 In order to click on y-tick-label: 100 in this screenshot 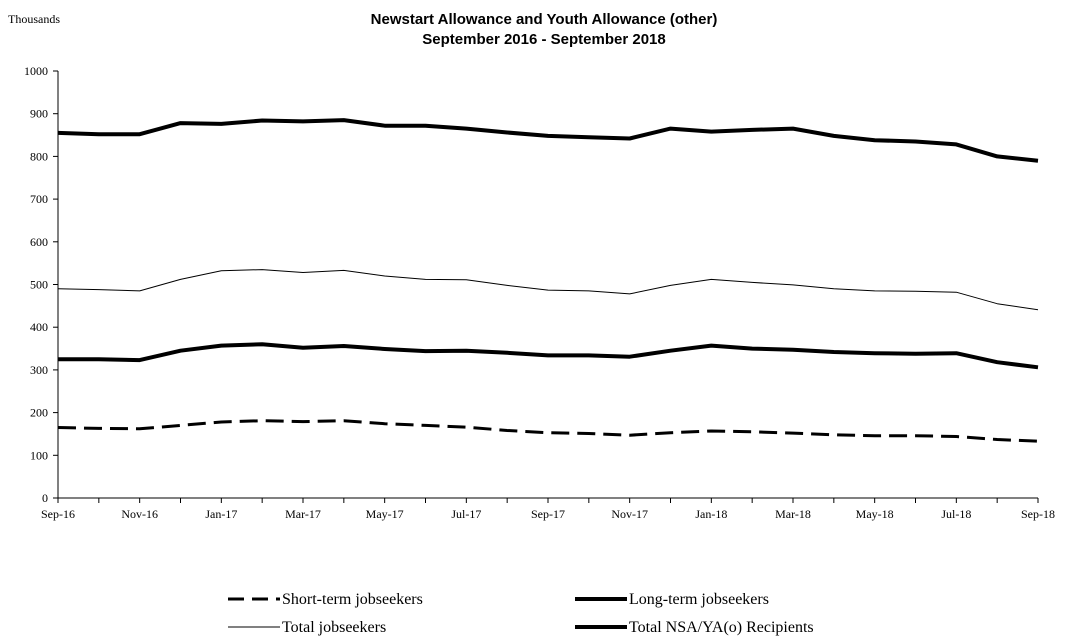, I will do `click(39, 455)`.